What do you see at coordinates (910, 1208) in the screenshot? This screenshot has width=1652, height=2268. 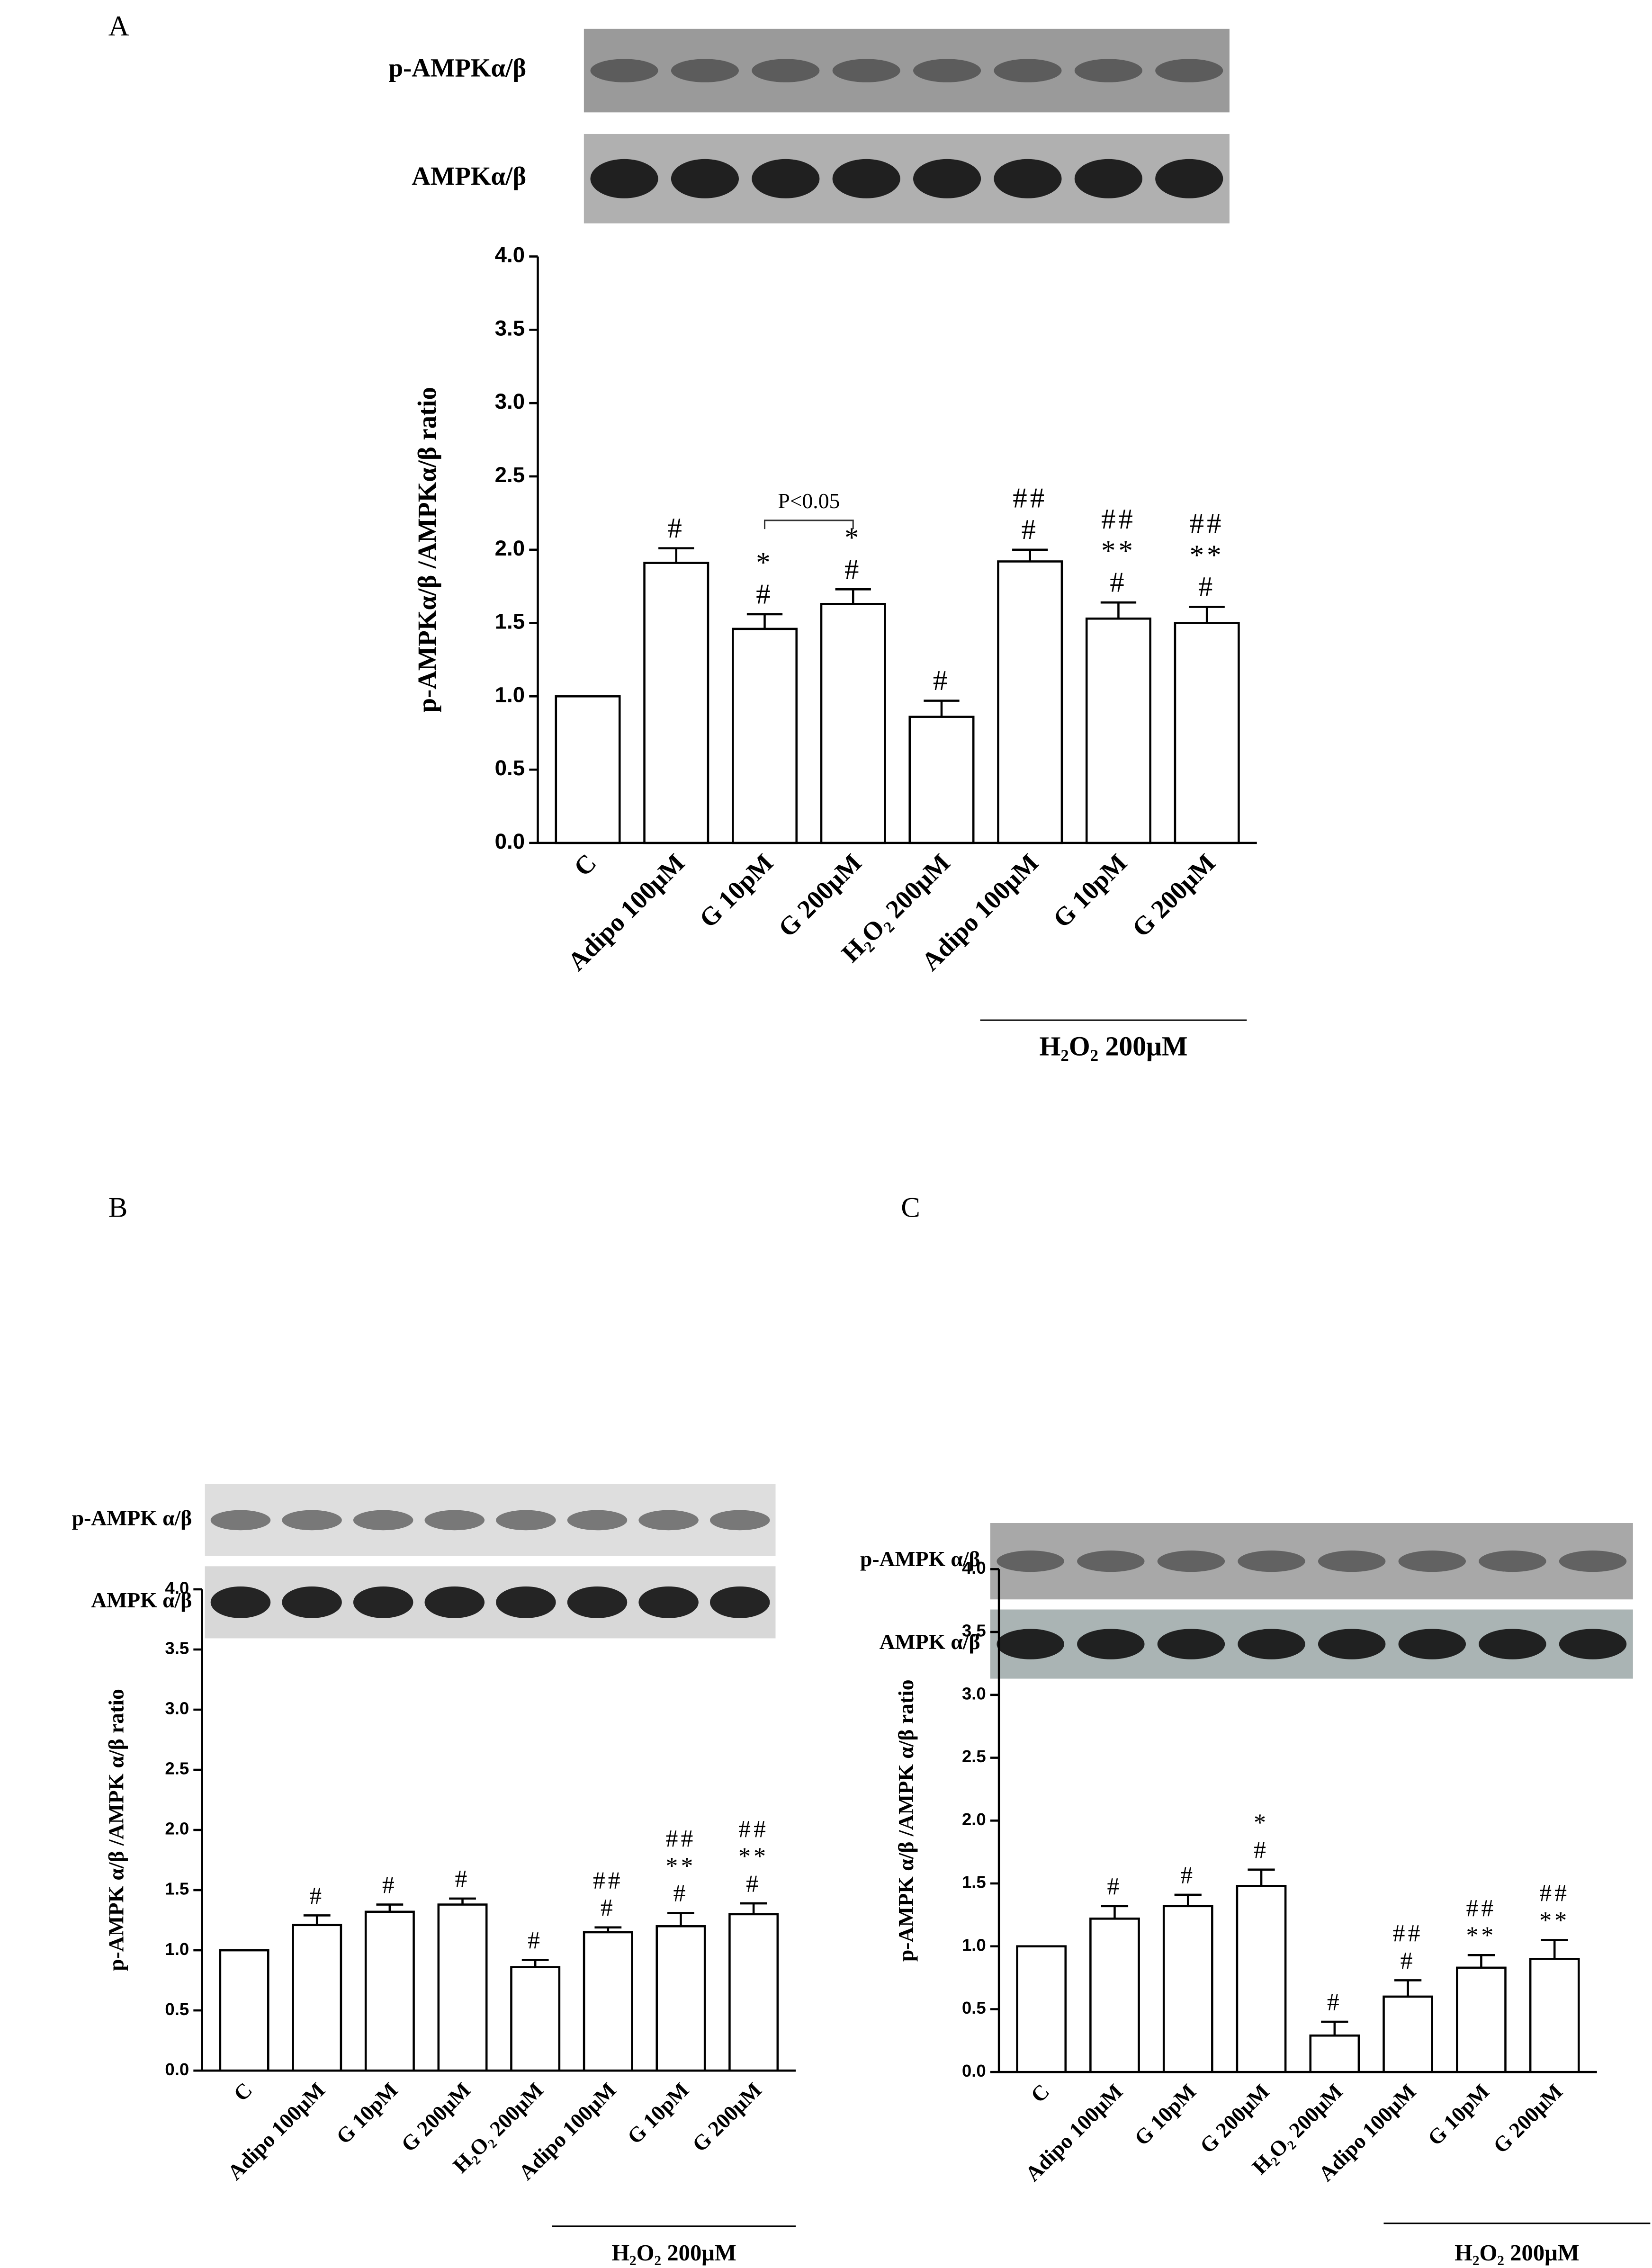 I see `panel-letter: C` at bounding box center [910, 1208].